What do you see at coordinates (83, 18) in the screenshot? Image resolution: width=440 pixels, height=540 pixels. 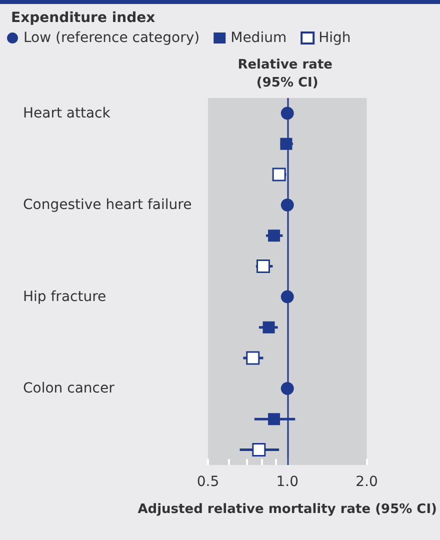 I see `legend-title: Expenditure index` at bounding box center [83, 18].